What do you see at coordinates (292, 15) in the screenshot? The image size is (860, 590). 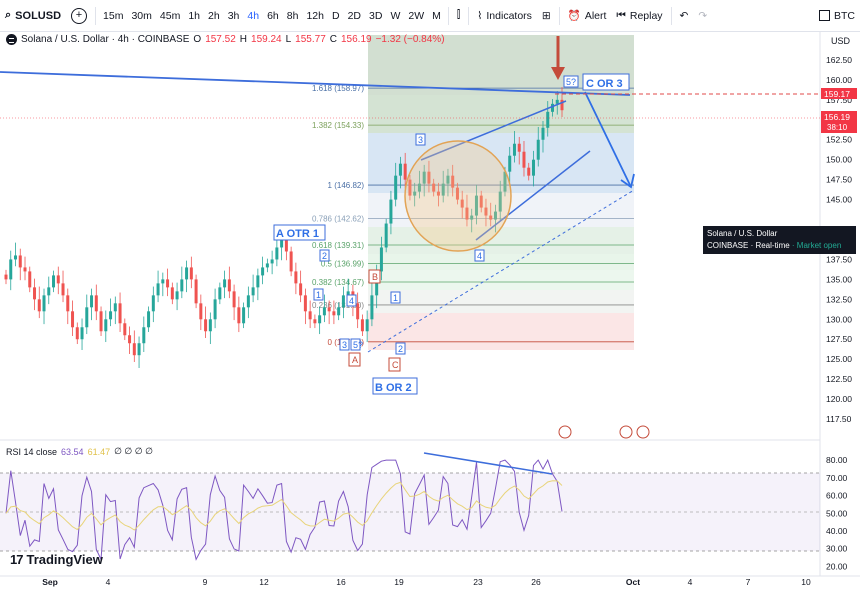 I see `interval-8h: 8h` at bounding box center [292, 15].